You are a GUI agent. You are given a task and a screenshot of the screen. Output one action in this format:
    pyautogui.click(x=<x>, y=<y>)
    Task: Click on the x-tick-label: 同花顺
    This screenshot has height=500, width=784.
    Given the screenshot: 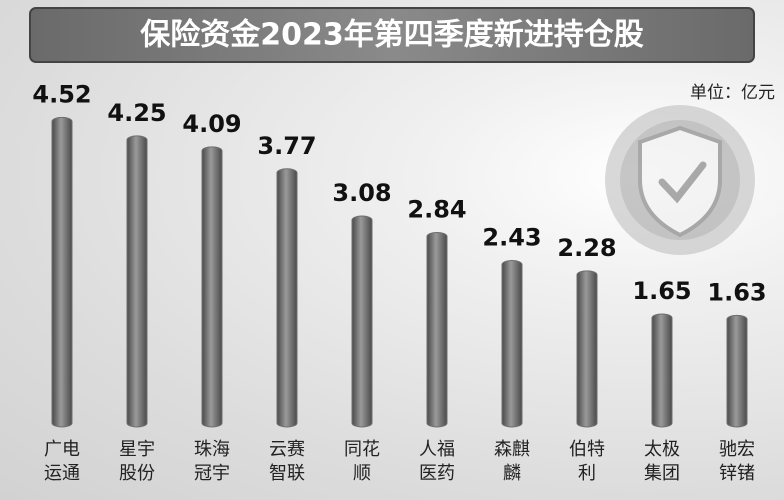 What is the action you would take?
    pyautogui.click(x=362, y=461)
    